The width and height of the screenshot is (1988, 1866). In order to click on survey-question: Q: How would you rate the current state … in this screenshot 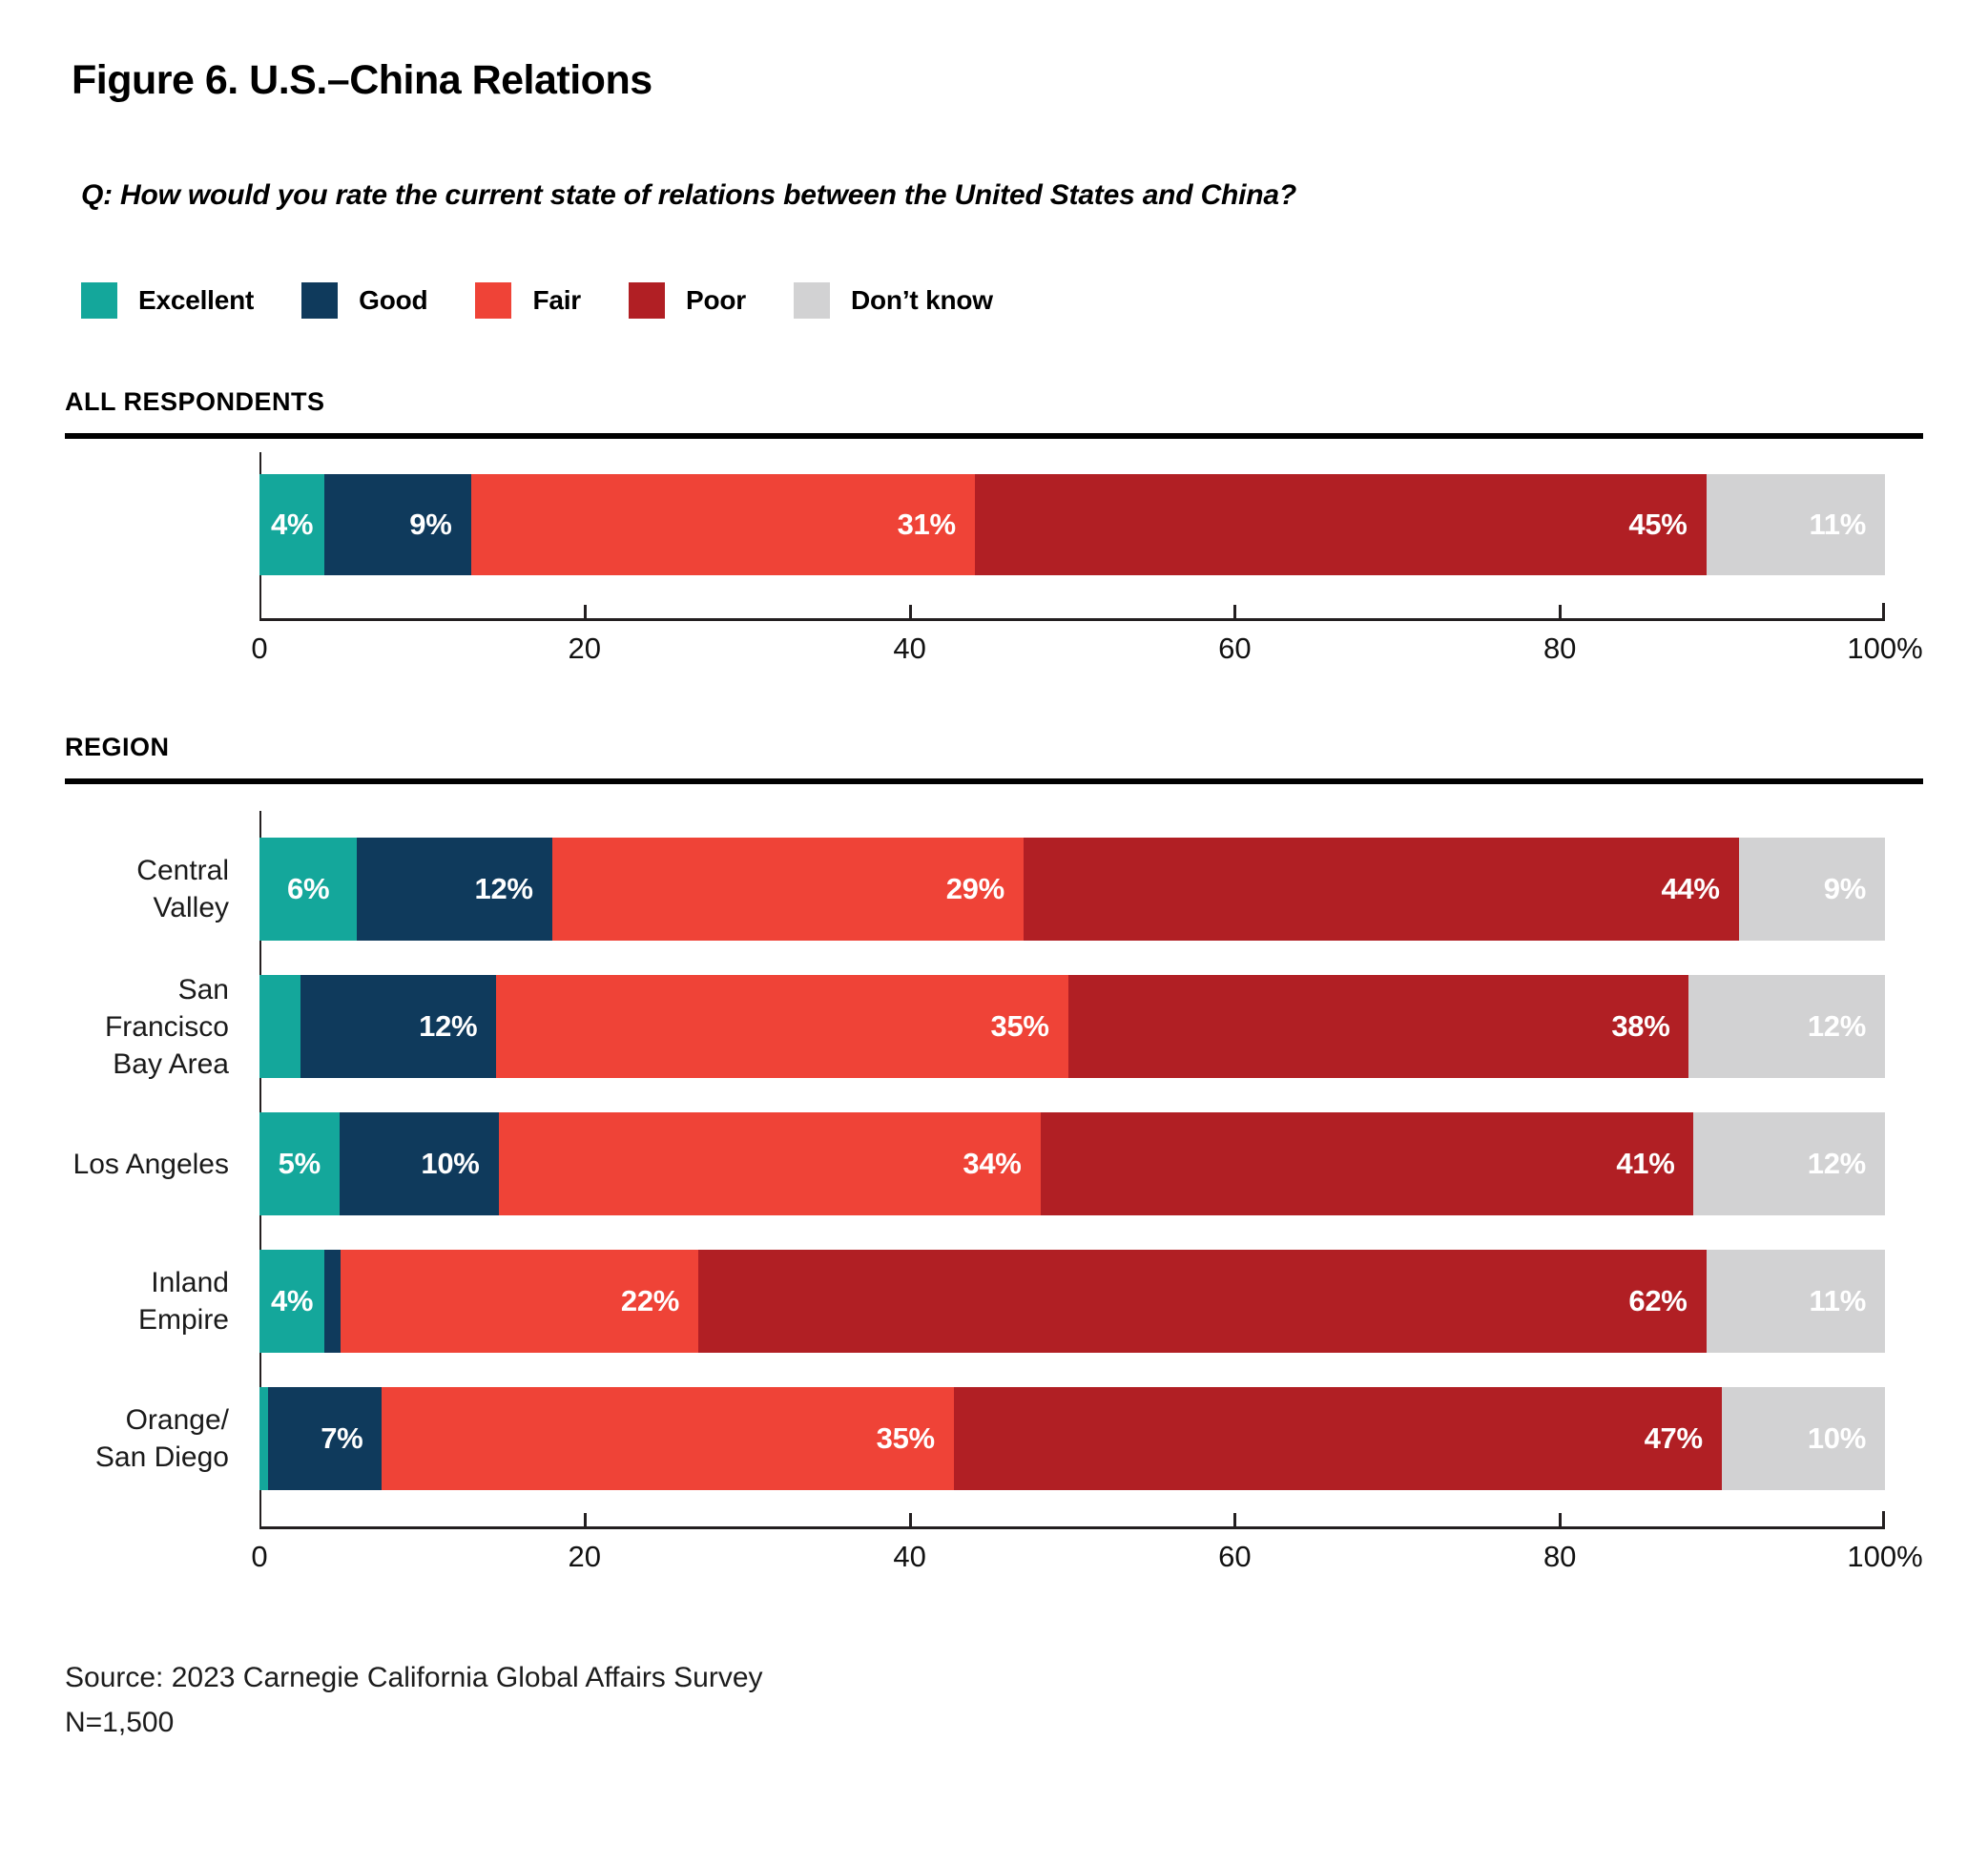, I will do `click(689, 195)`.